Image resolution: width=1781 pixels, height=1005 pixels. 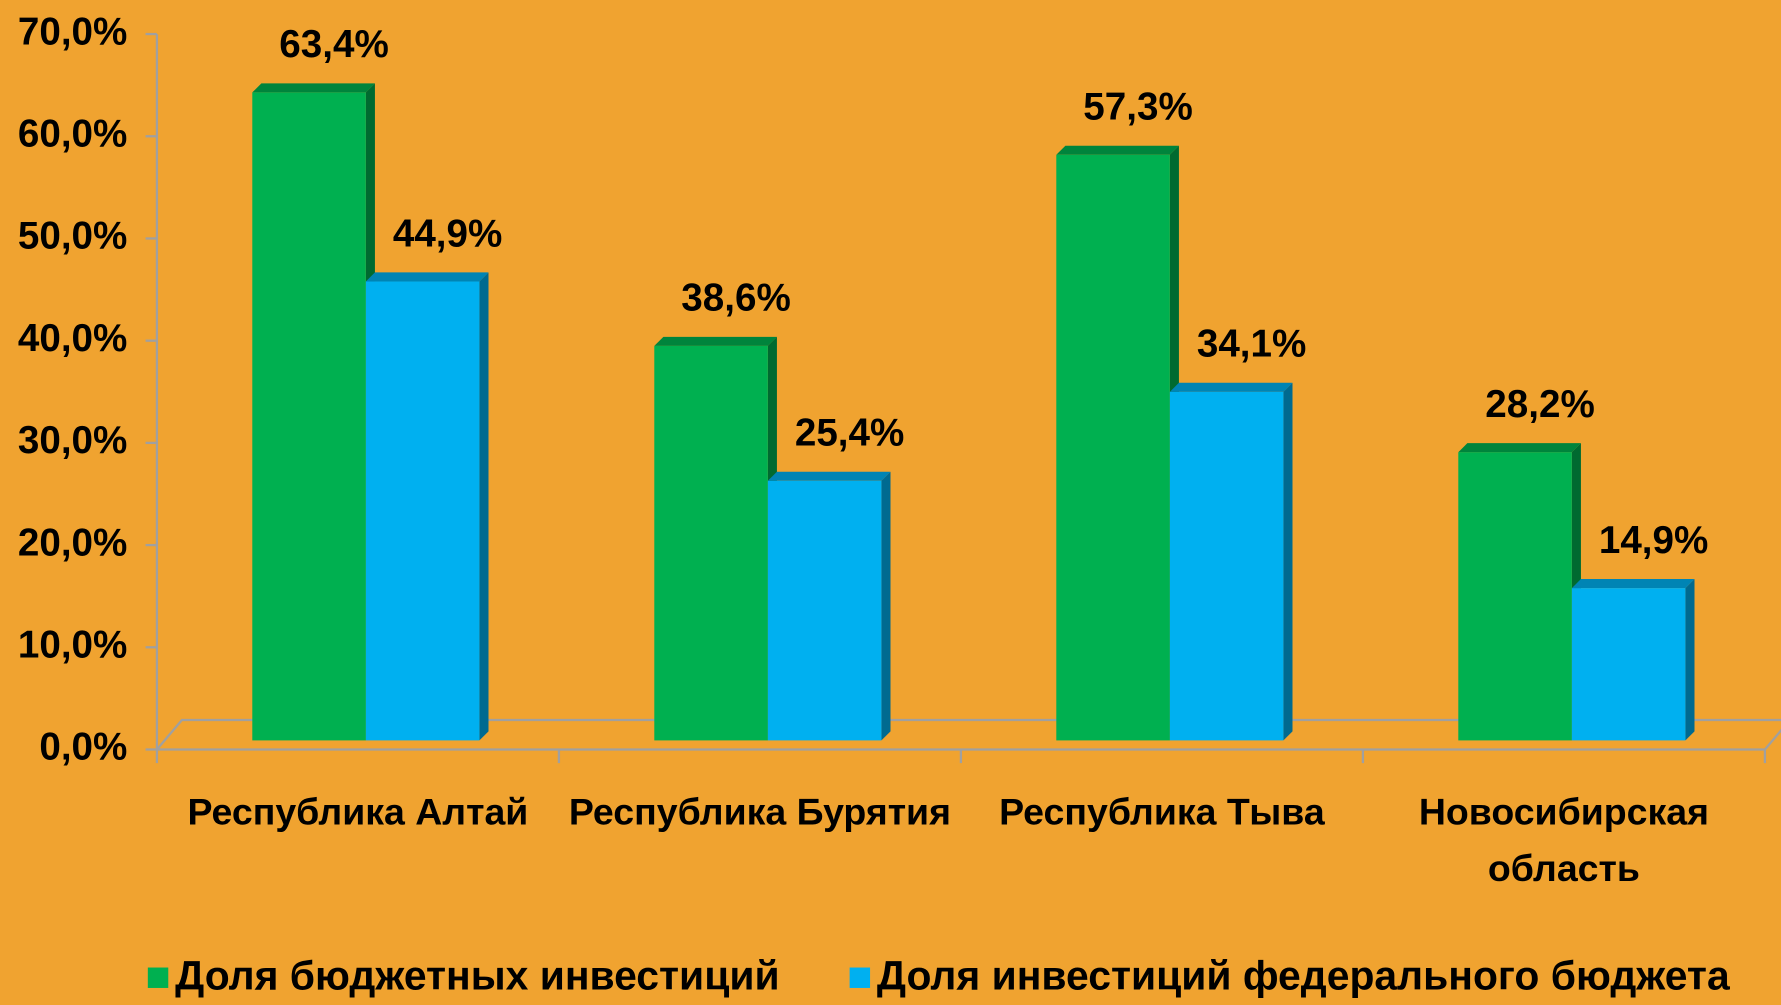 I want to click on x-tick-label: Республика Алтай, so click(x=358, y=811).